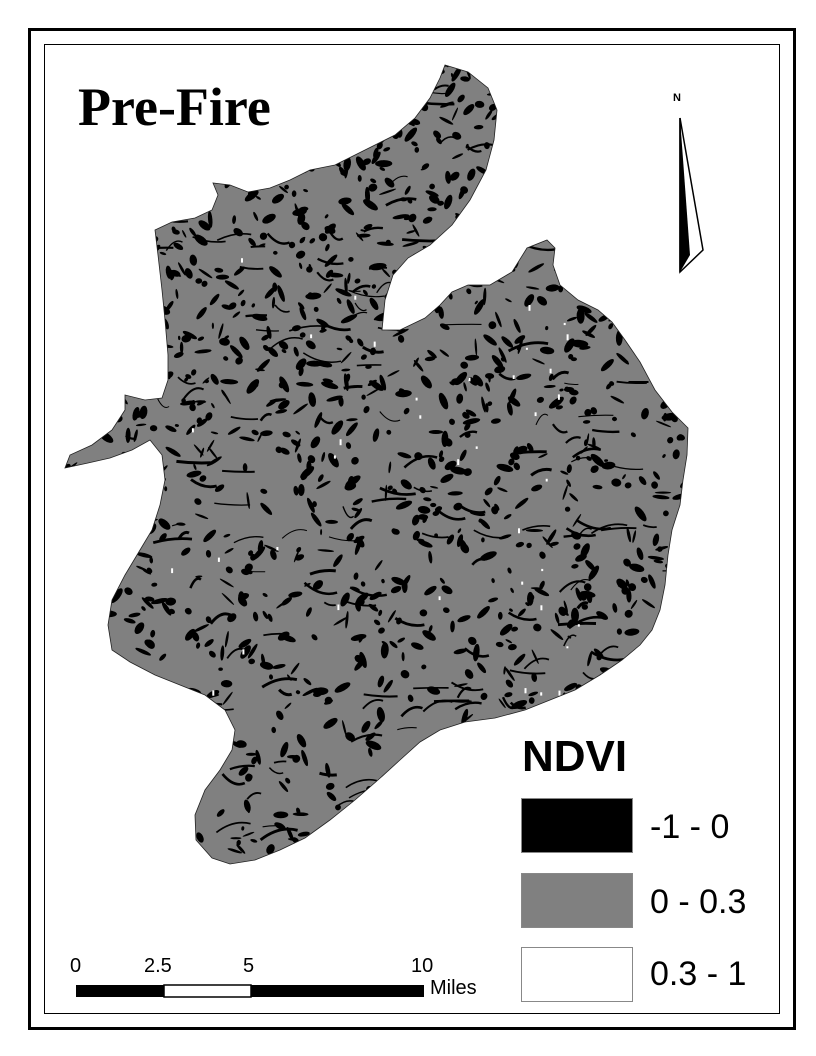  I want to click on north-label: N, so click(677, 98).